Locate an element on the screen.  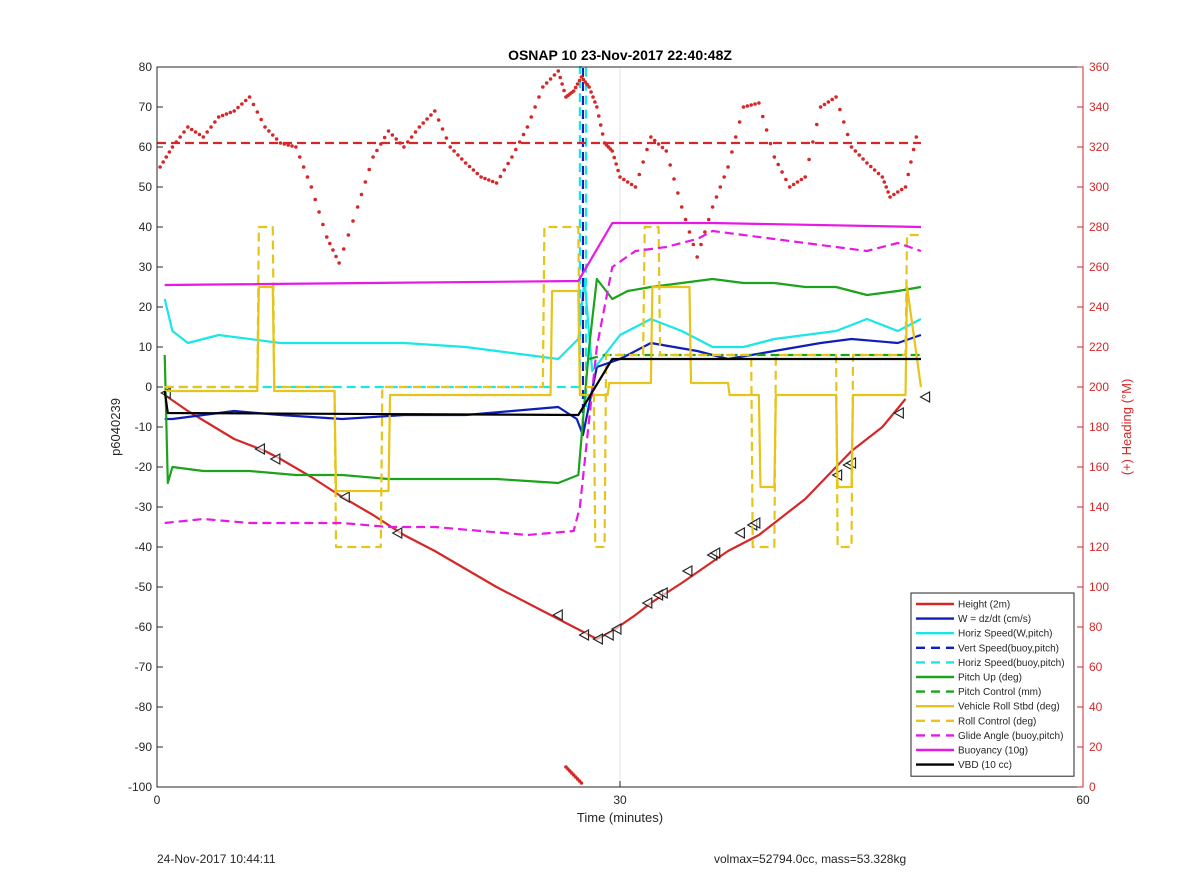
legend-label: Horiz Speed(W,pitch) is located at coordinates (1005, 634).